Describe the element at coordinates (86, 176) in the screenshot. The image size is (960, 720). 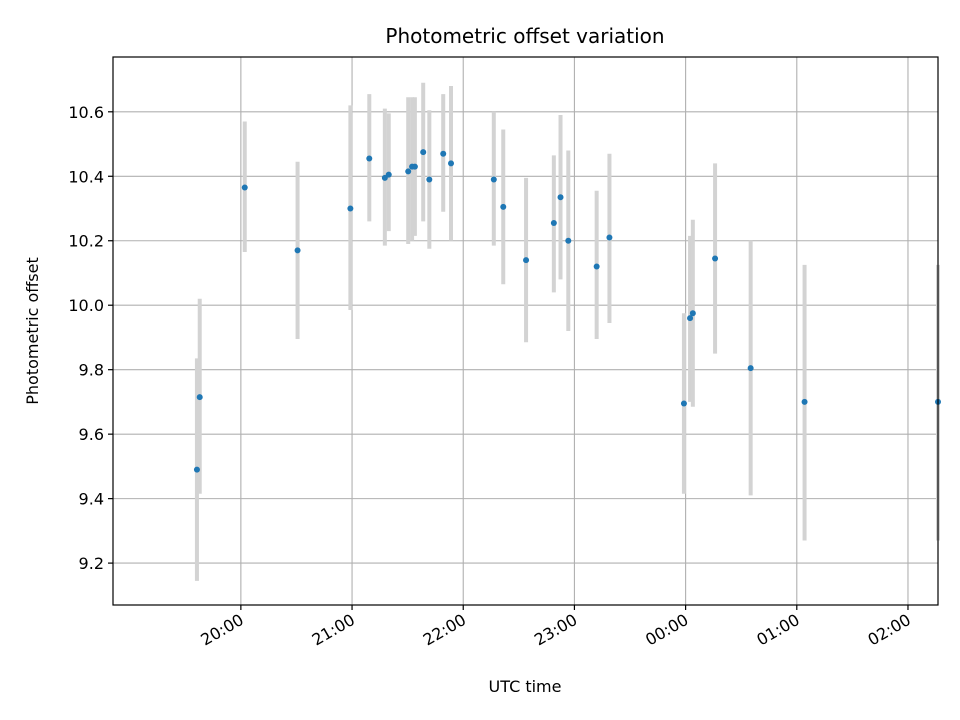
I see `y-tick-label: 10.4` at that location.